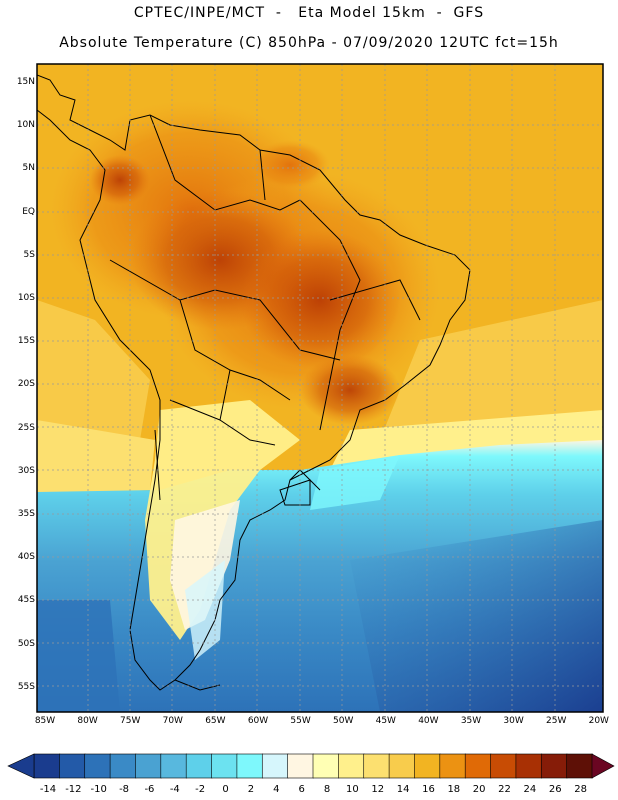  Describe the element at coordinates (172, 721) in the screenshot. I see `lon-label: 70W` at that location.